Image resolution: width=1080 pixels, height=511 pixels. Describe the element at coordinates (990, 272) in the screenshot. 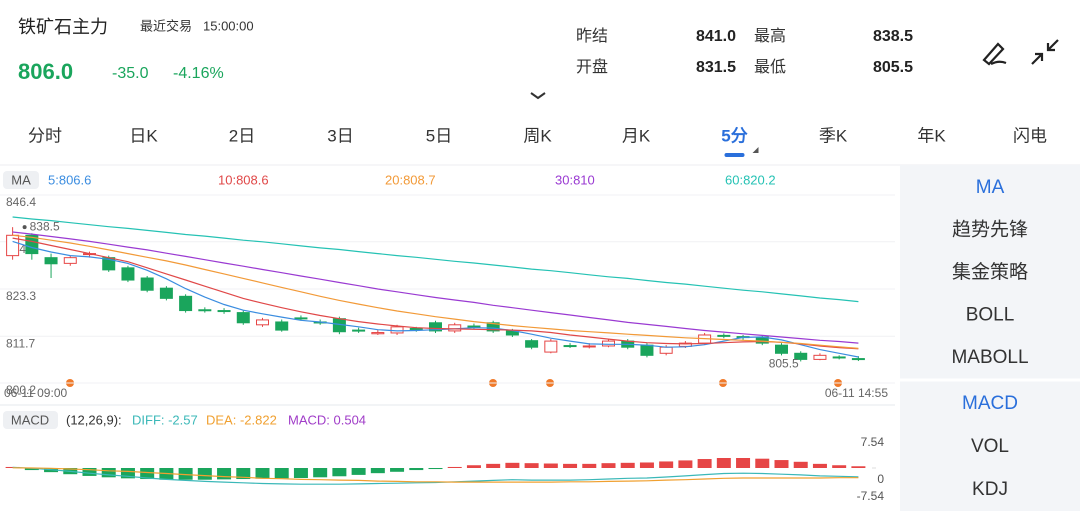

I see `side-menu-item: 集金策略` at that location.